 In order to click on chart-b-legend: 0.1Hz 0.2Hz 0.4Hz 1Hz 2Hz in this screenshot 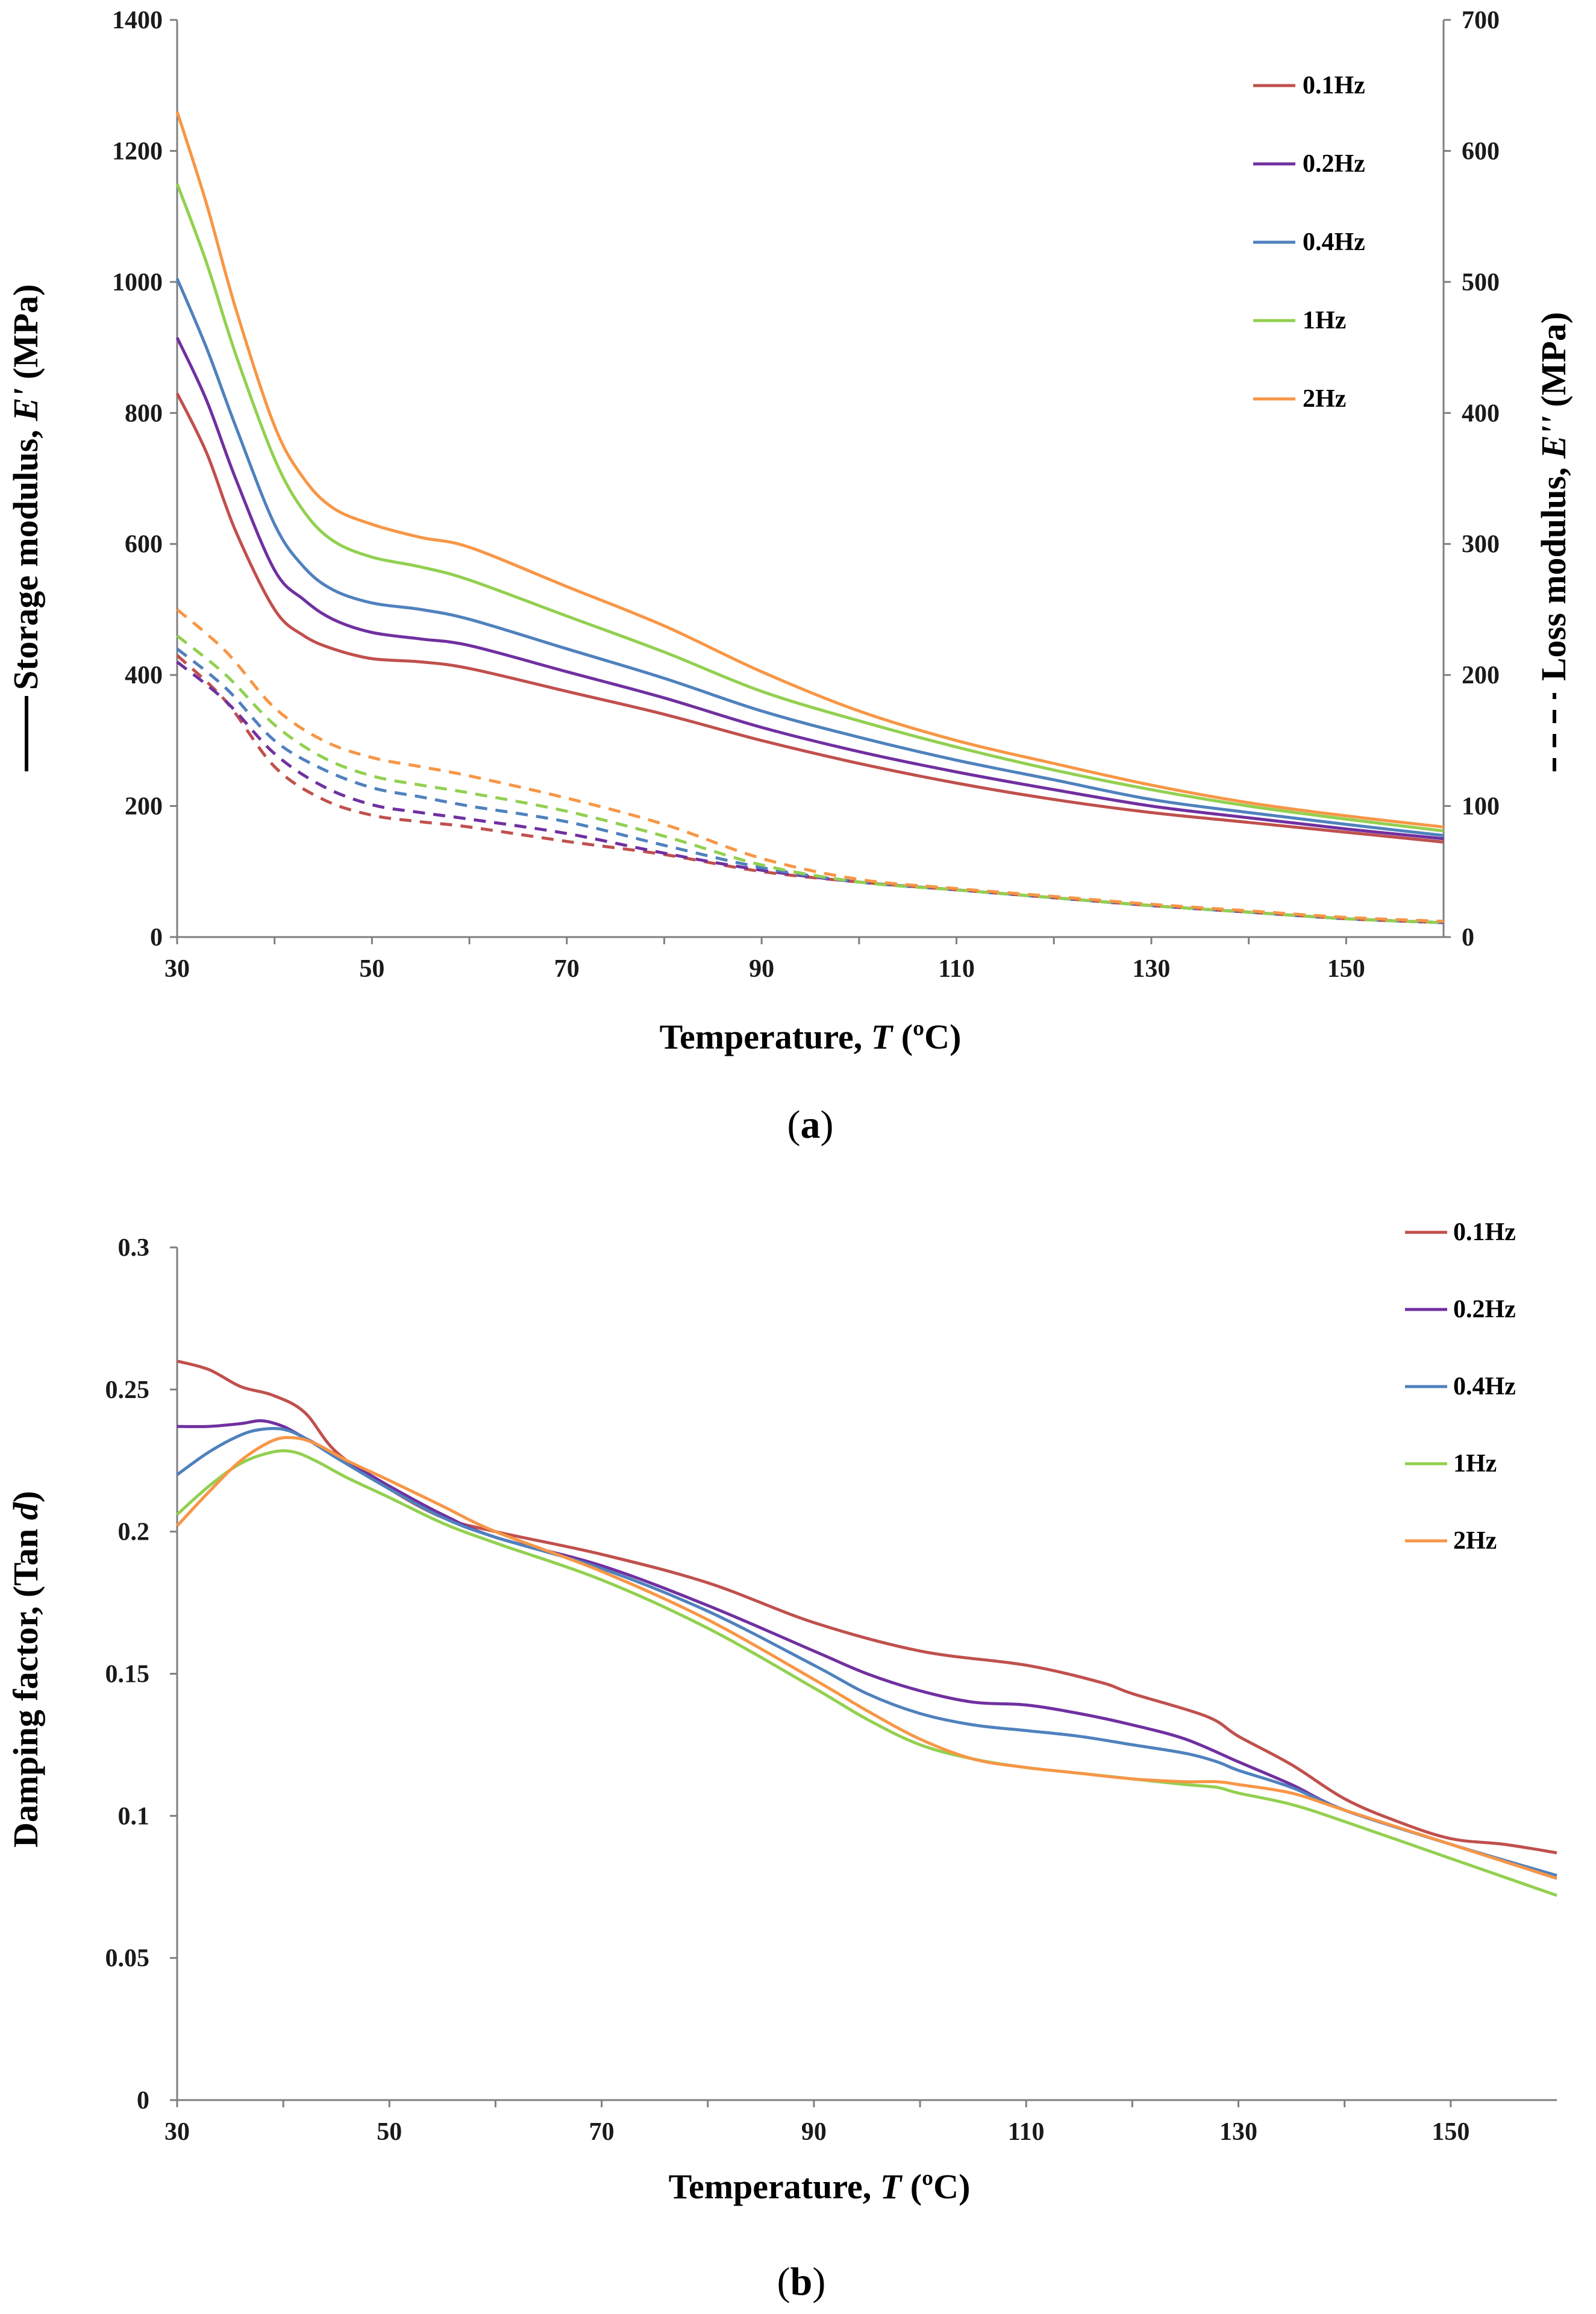, I will do `click(1460, 1387)`.